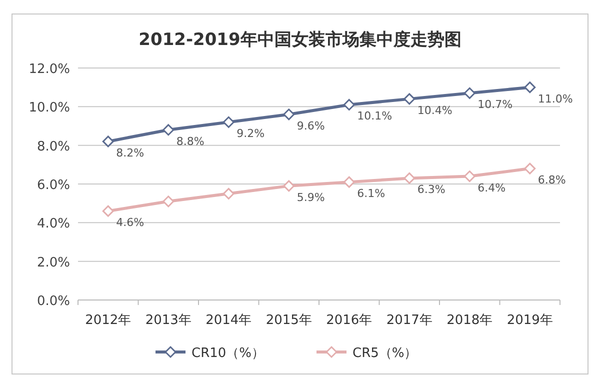 This screenshot has width=600, height=386. Describe the element at coordinates (190, 141) in the screenshot. I see `data-label: 8.8%` at that location.